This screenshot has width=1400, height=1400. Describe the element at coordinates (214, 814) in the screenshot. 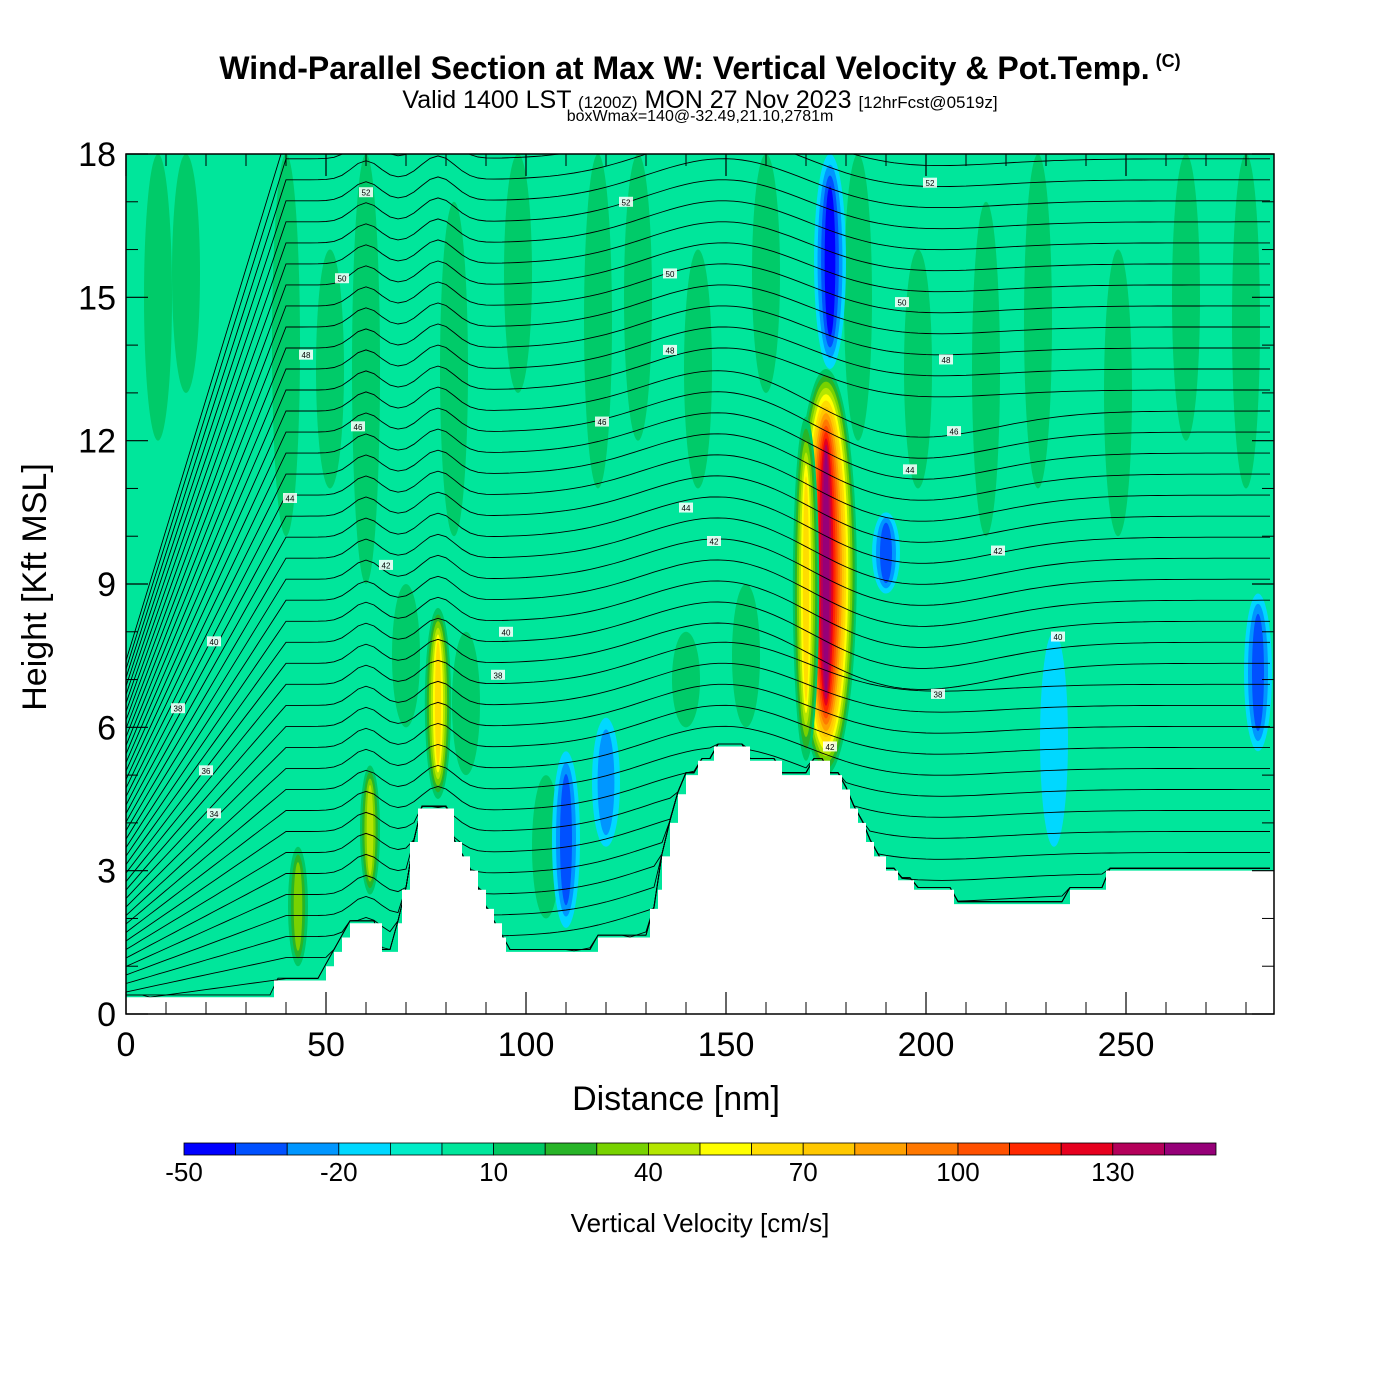

I see `contour-label: 34` at that location.